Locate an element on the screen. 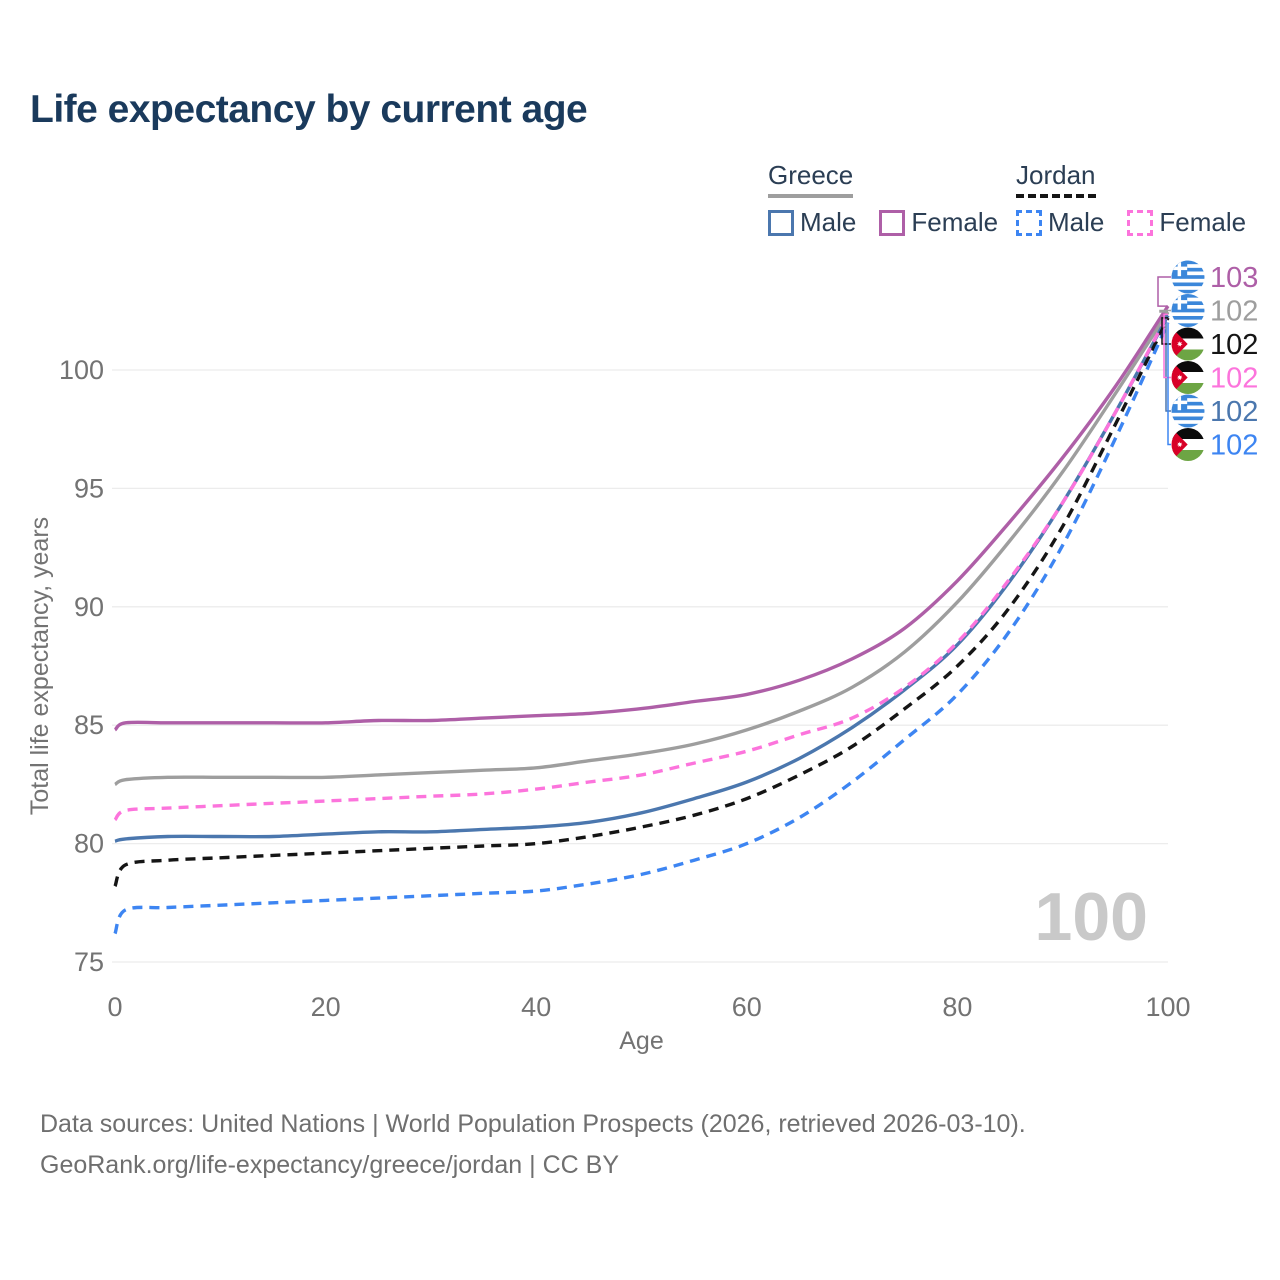 Image resolution: width=1280 pixels, height=1280 pixels. y-axis-title: Total life expectancy, years is located at coordinates (40, 666).